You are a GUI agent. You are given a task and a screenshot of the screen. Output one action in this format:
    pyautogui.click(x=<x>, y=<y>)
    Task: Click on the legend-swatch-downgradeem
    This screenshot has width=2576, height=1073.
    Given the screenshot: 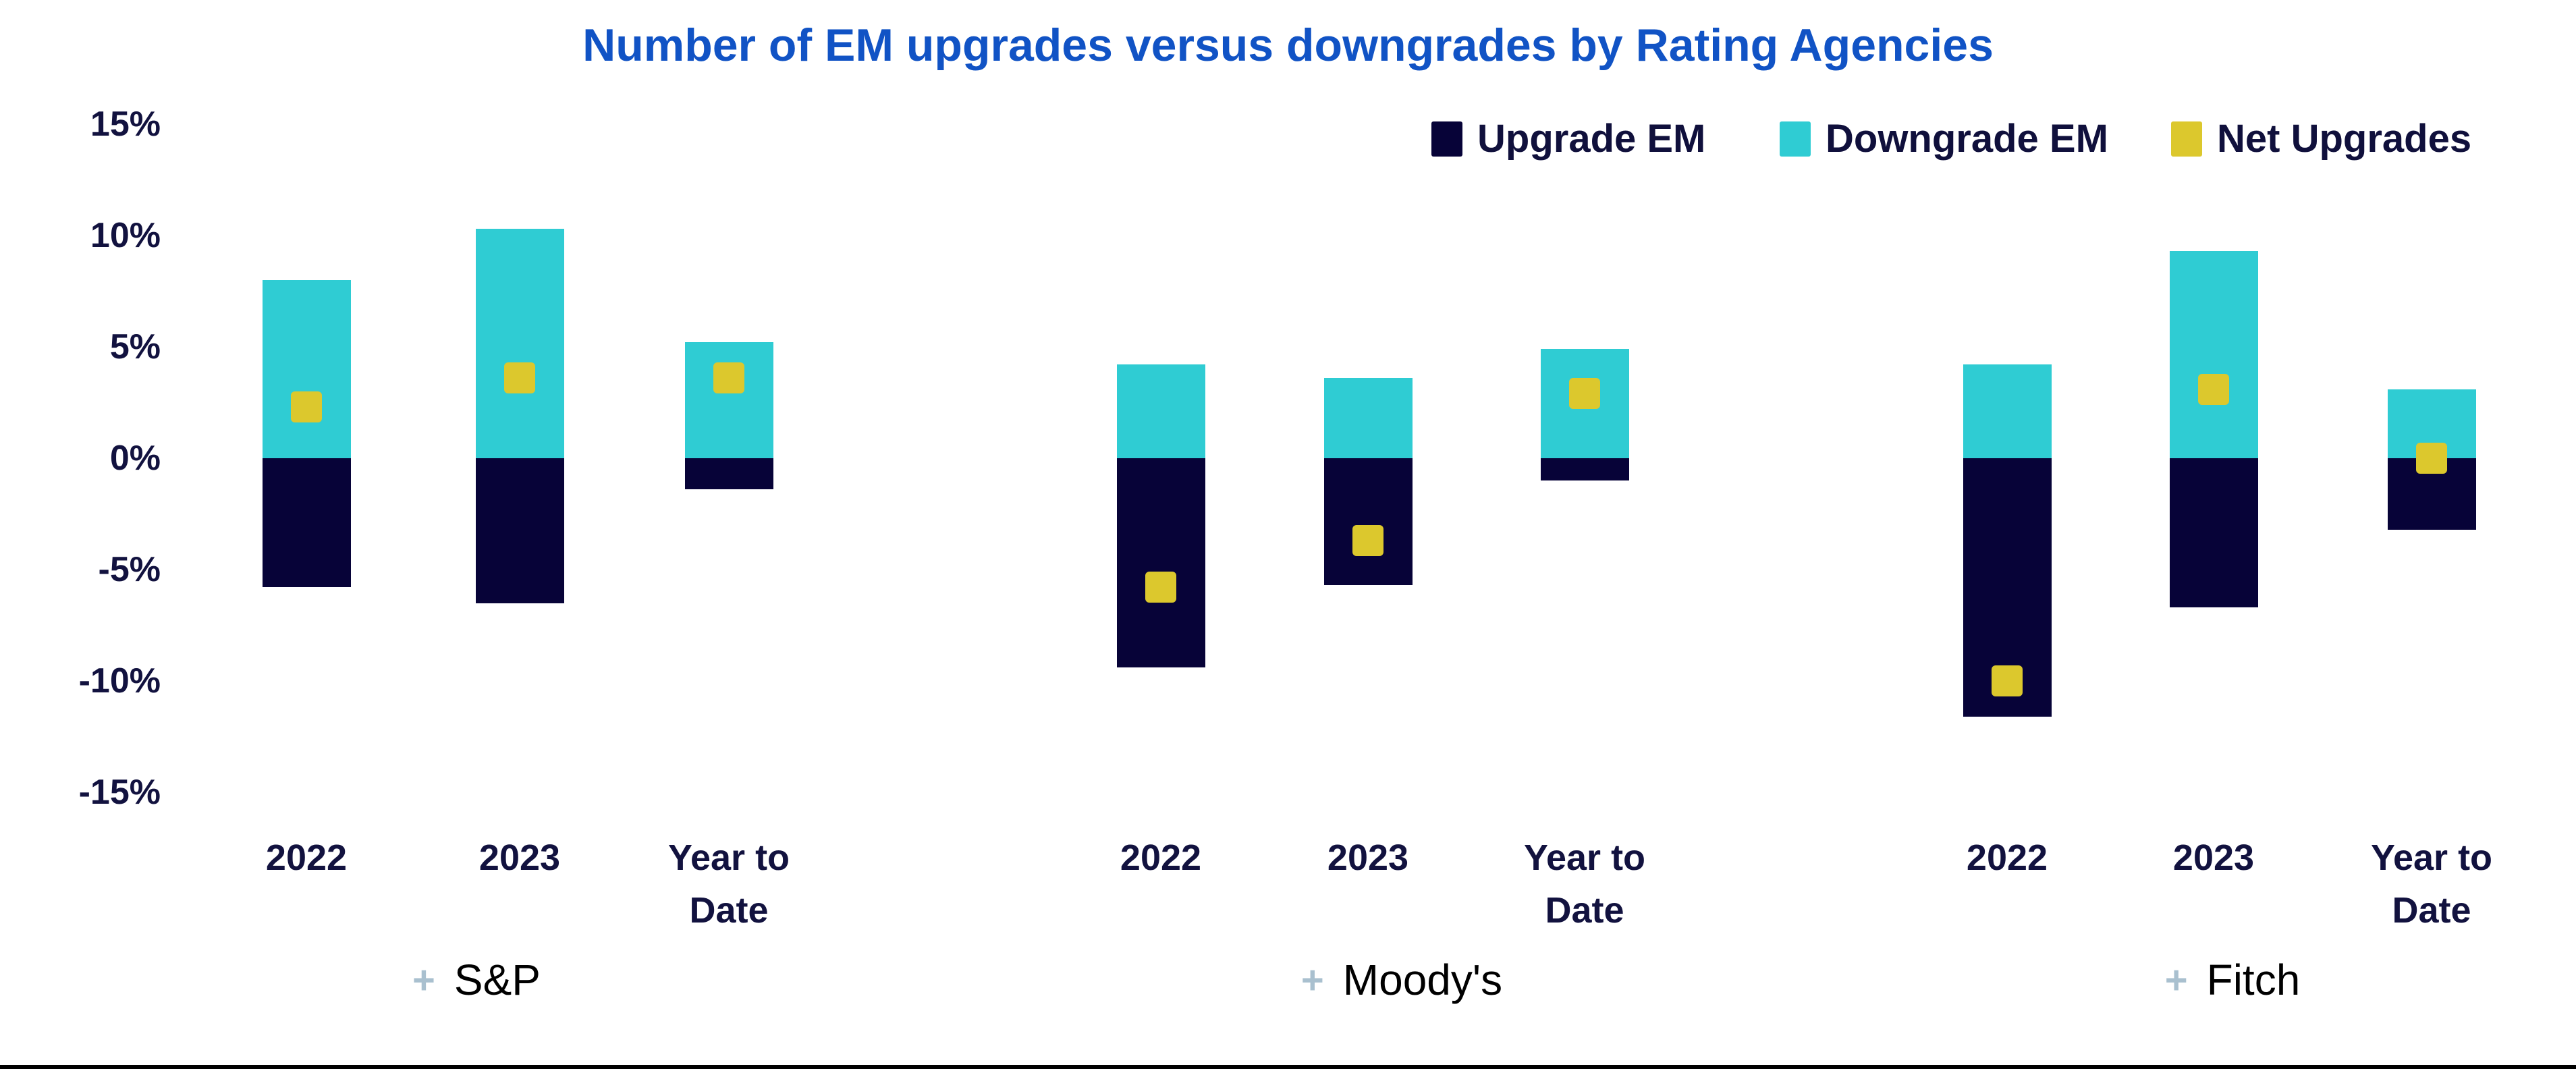 What is the action you would take?
    pyautogui.click(x=1795, y=139)
    